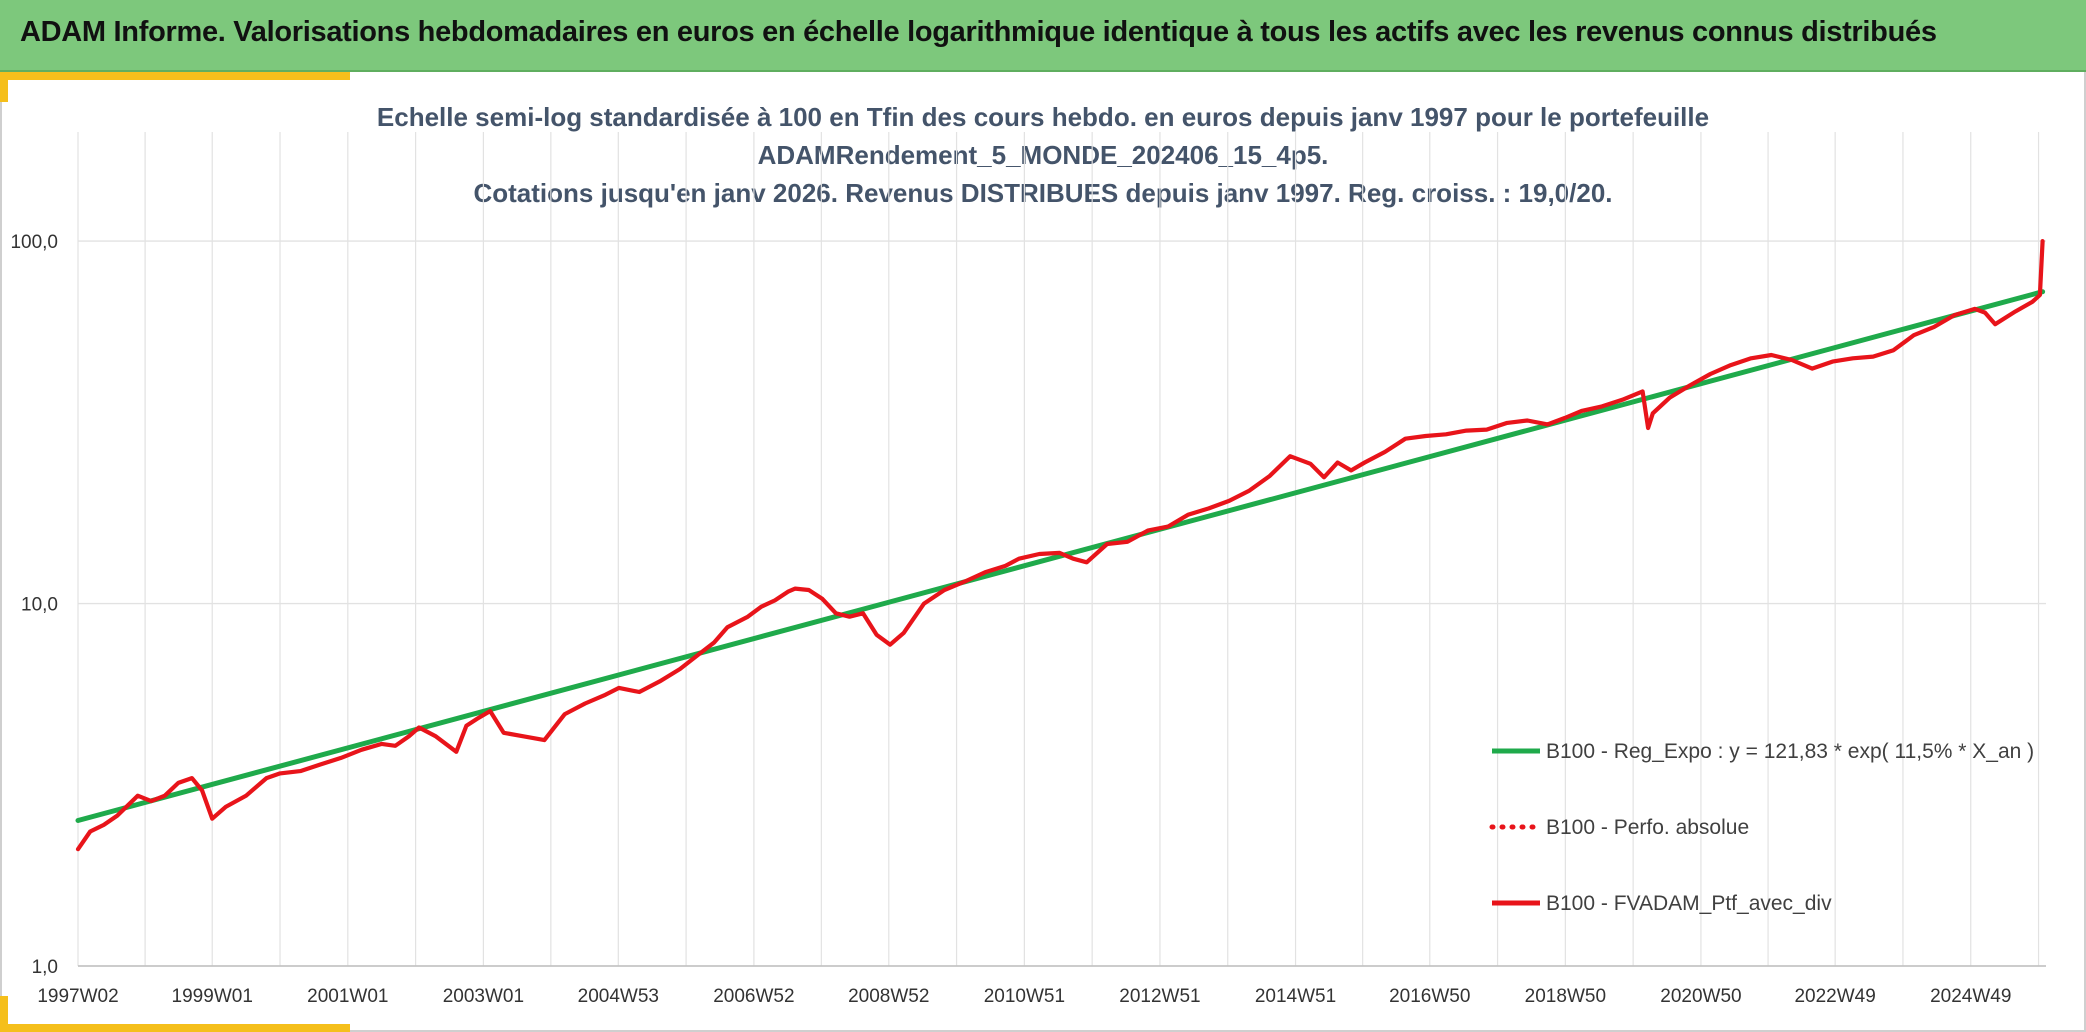 This screenshot has height=1032, width=2086. What do you see at coordinates (39, 605) in the screenshot?
I see `y-tick-label: 10,0` at bounding box center [39, 605].